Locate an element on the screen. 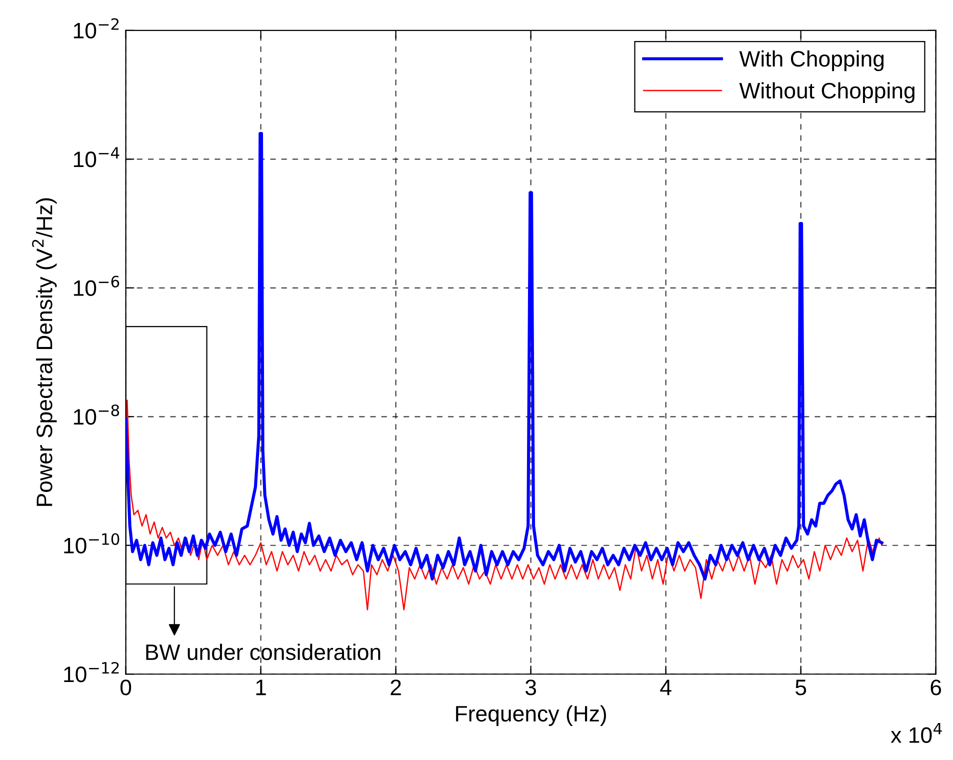  x-tick-label: 1 is located at coordinates (261, 688).